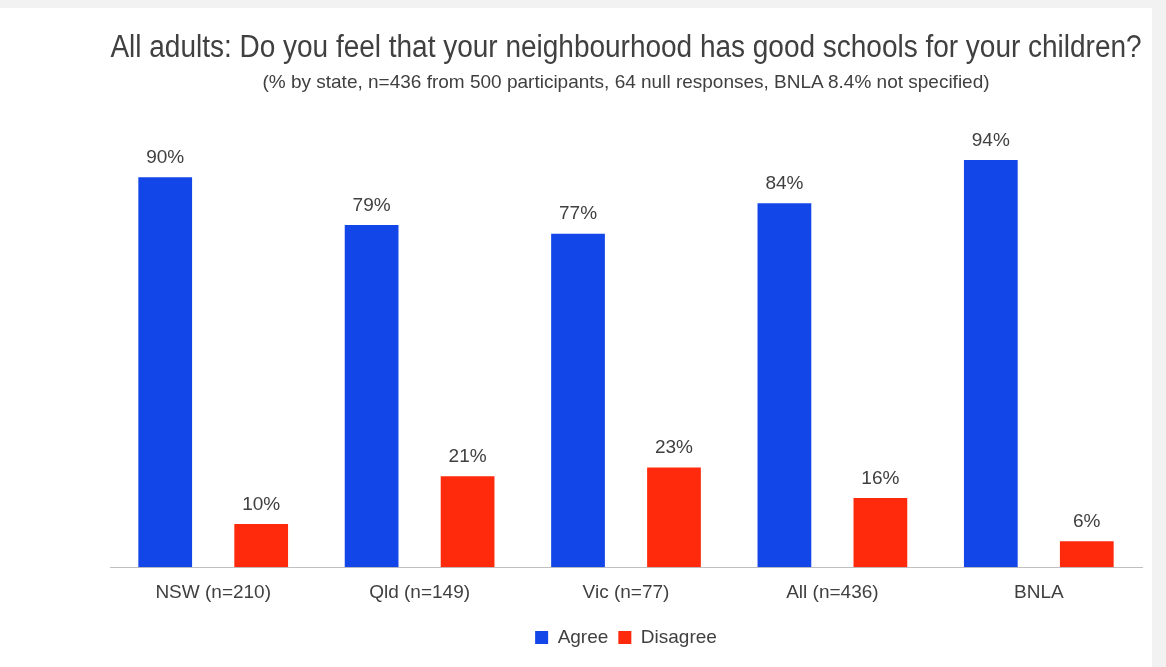 The height and width of the screenshot is (667, 1166). What do you see at coordinates (1038, 591) in the screenshot?
I see `x-tick-label: BNLA` at bounding box center [1038, 591].